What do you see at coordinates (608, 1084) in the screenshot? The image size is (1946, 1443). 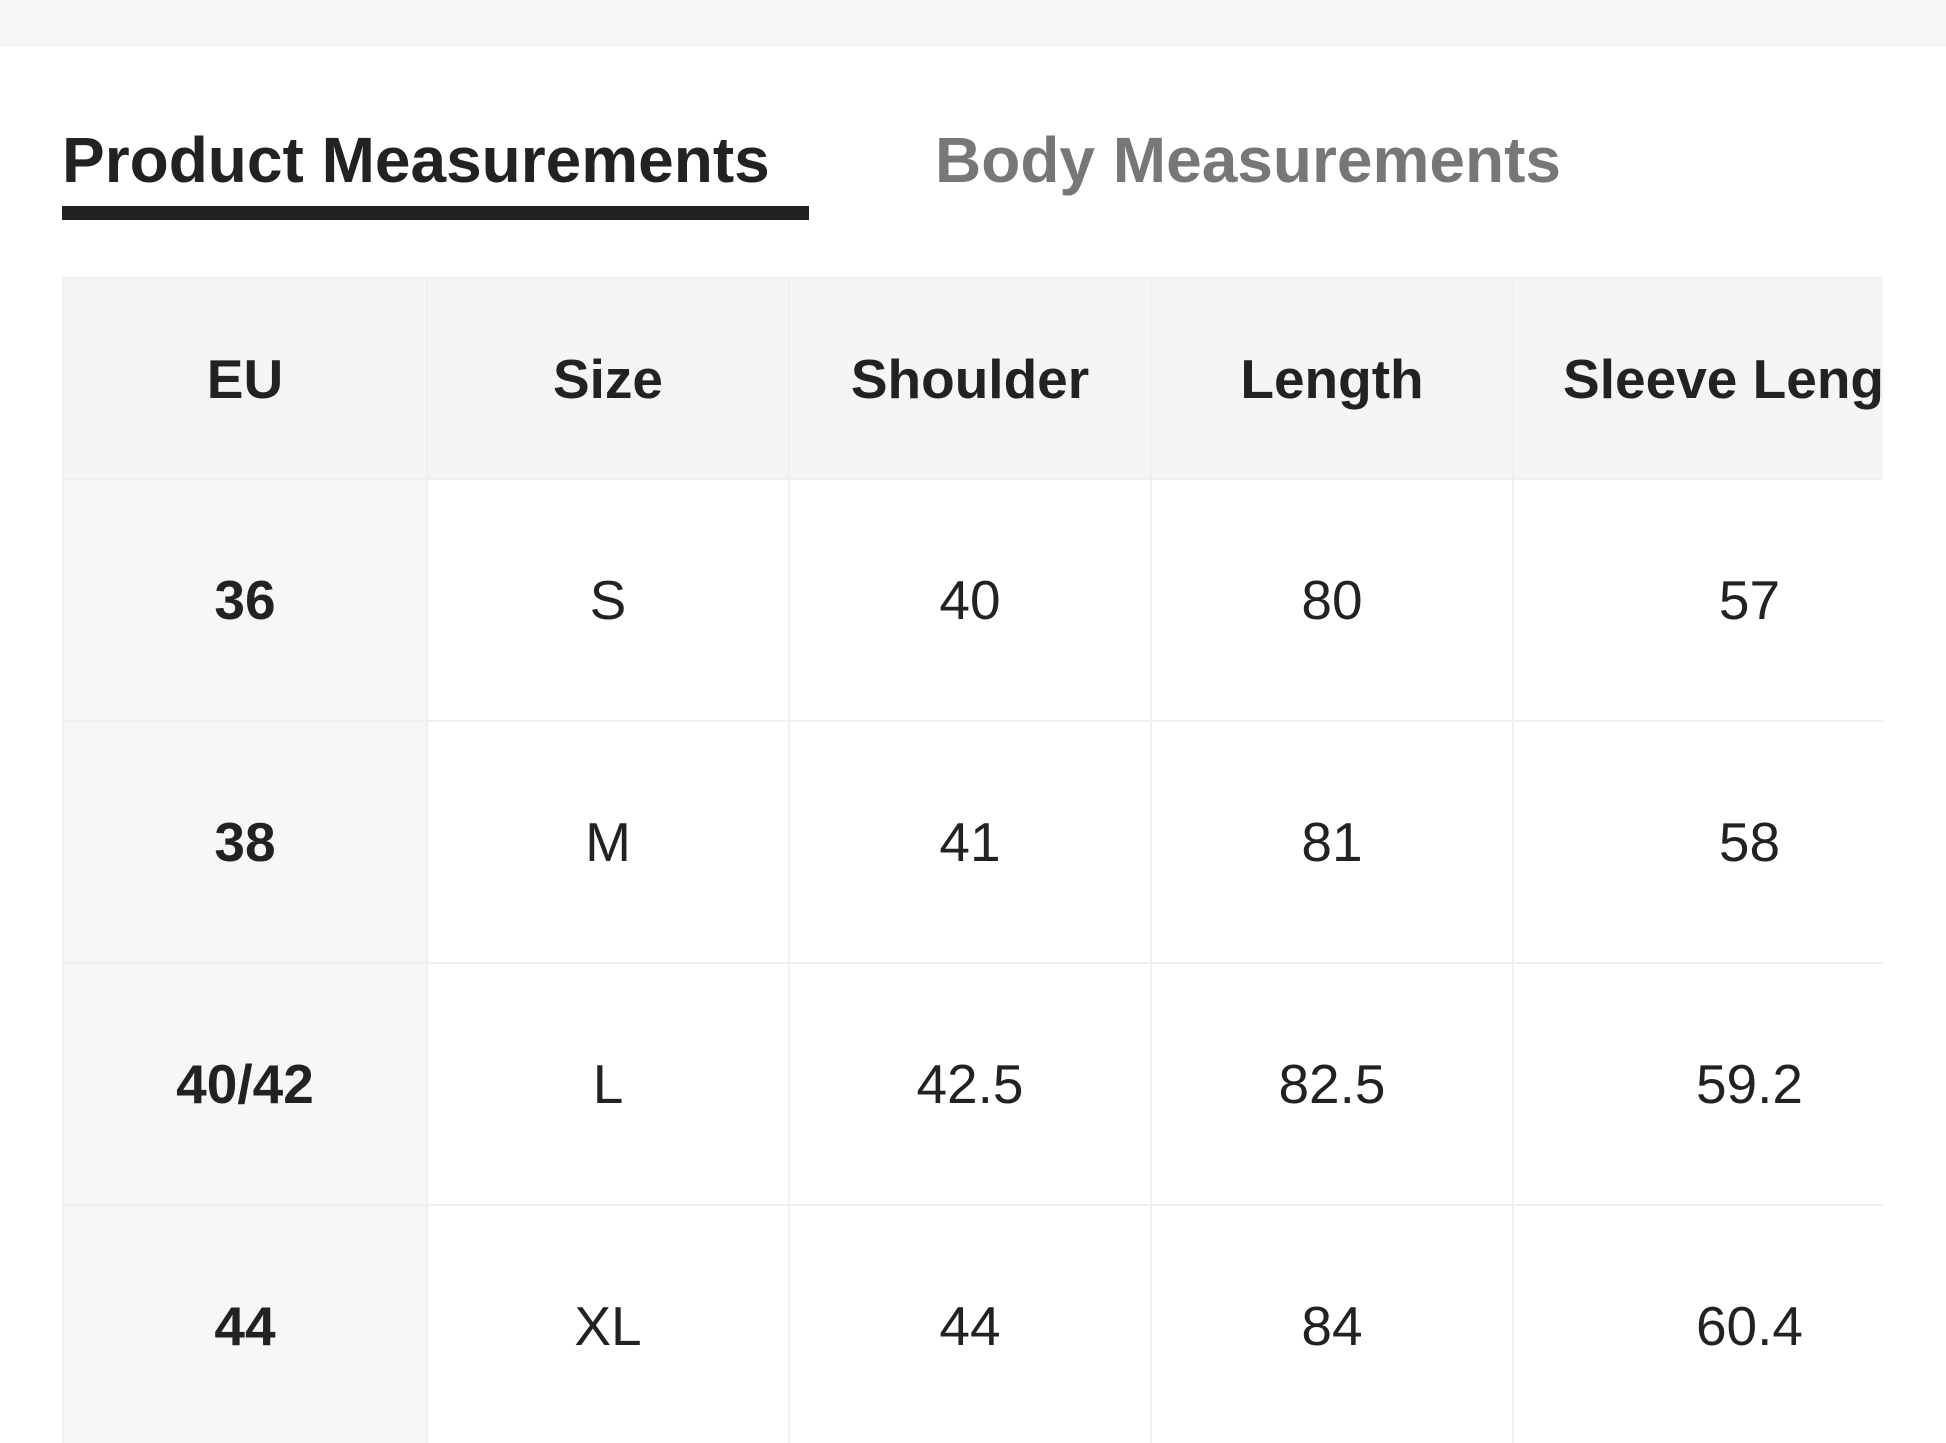 I see `table-cell: L` at bounding box center [608, 1084].